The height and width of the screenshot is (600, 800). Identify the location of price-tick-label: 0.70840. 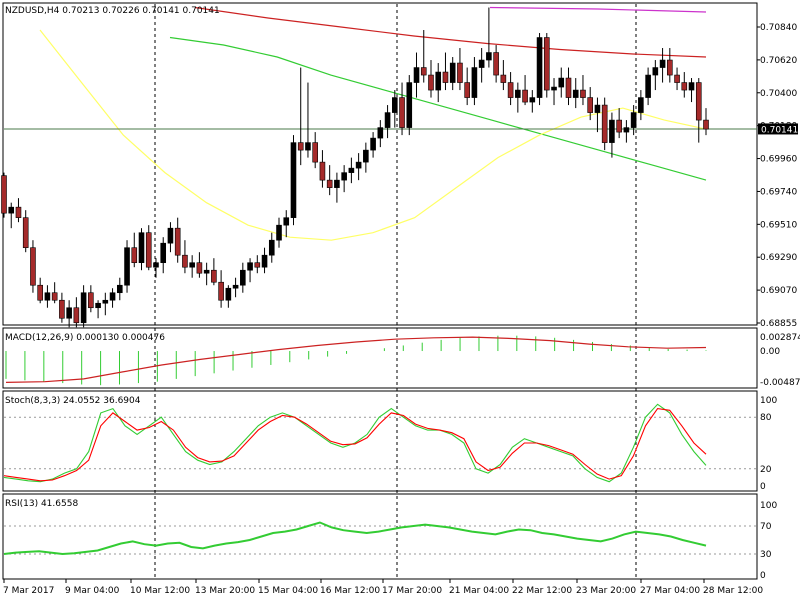
(778, 28).